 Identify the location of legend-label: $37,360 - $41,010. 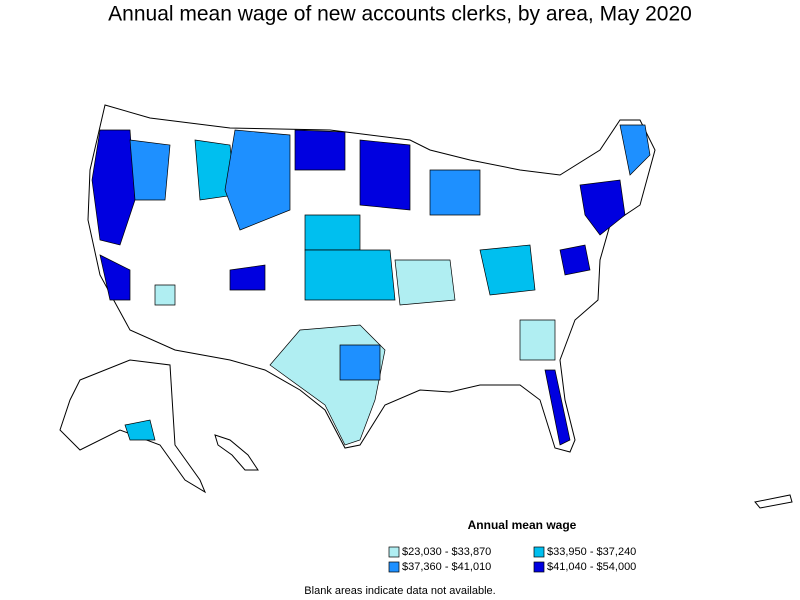
(446, 567).